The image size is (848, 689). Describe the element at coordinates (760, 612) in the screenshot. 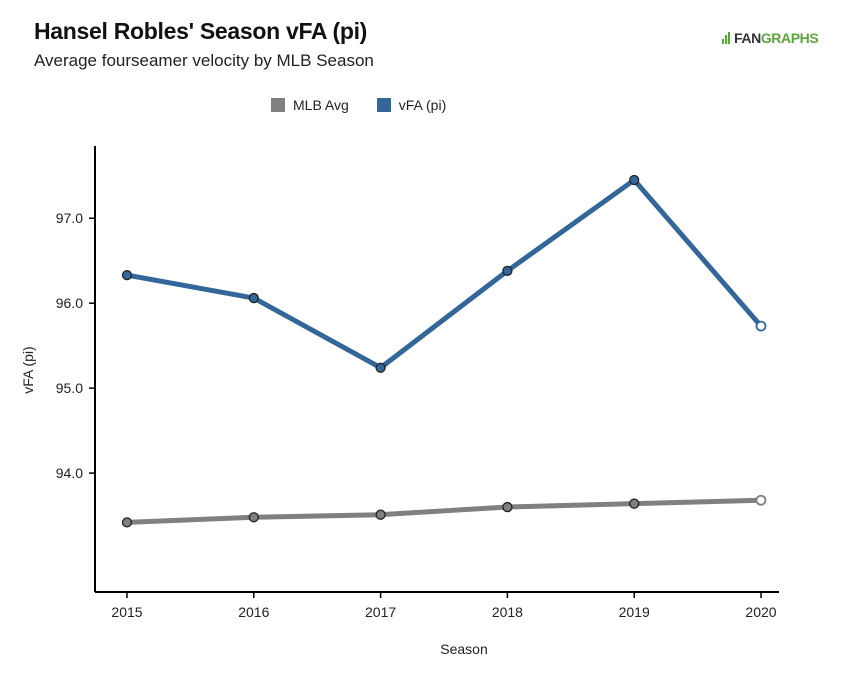

I see `x-tick-label: 2020` at that location.